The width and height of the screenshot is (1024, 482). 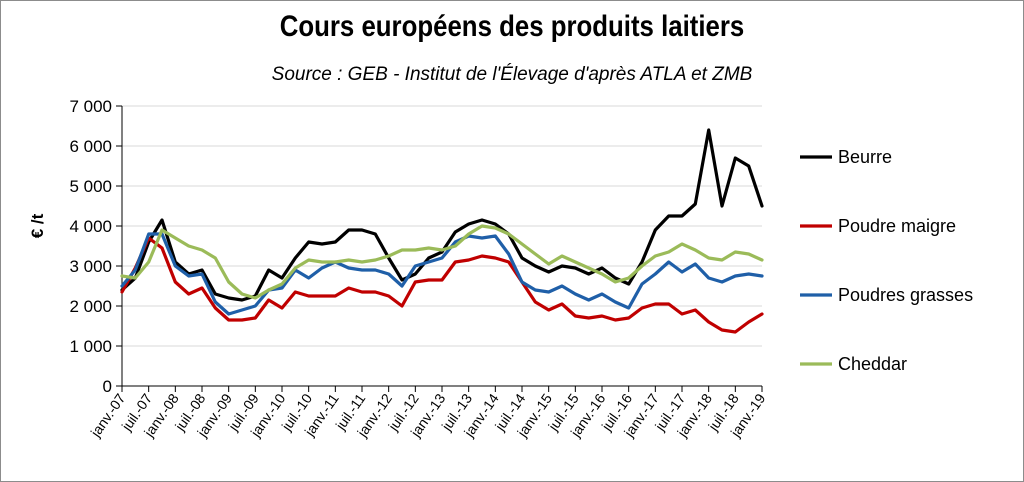 I want to click on y-tick-label: 7 000, so click(x=90, y=106).